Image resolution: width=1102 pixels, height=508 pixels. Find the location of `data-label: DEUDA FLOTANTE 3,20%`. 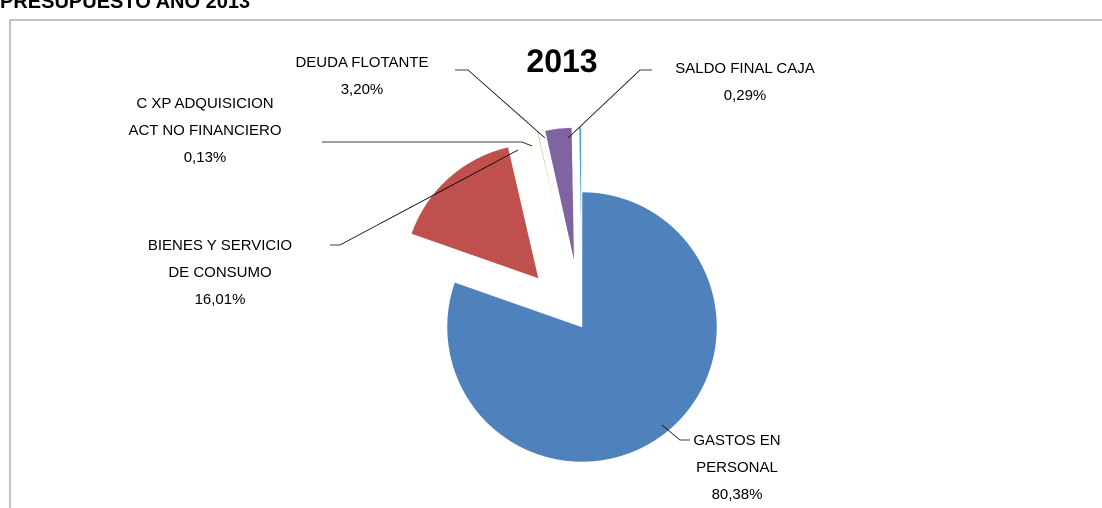

data-label: DEUDA FLOTANTE 3,20% is located at coordinates (362, 76).